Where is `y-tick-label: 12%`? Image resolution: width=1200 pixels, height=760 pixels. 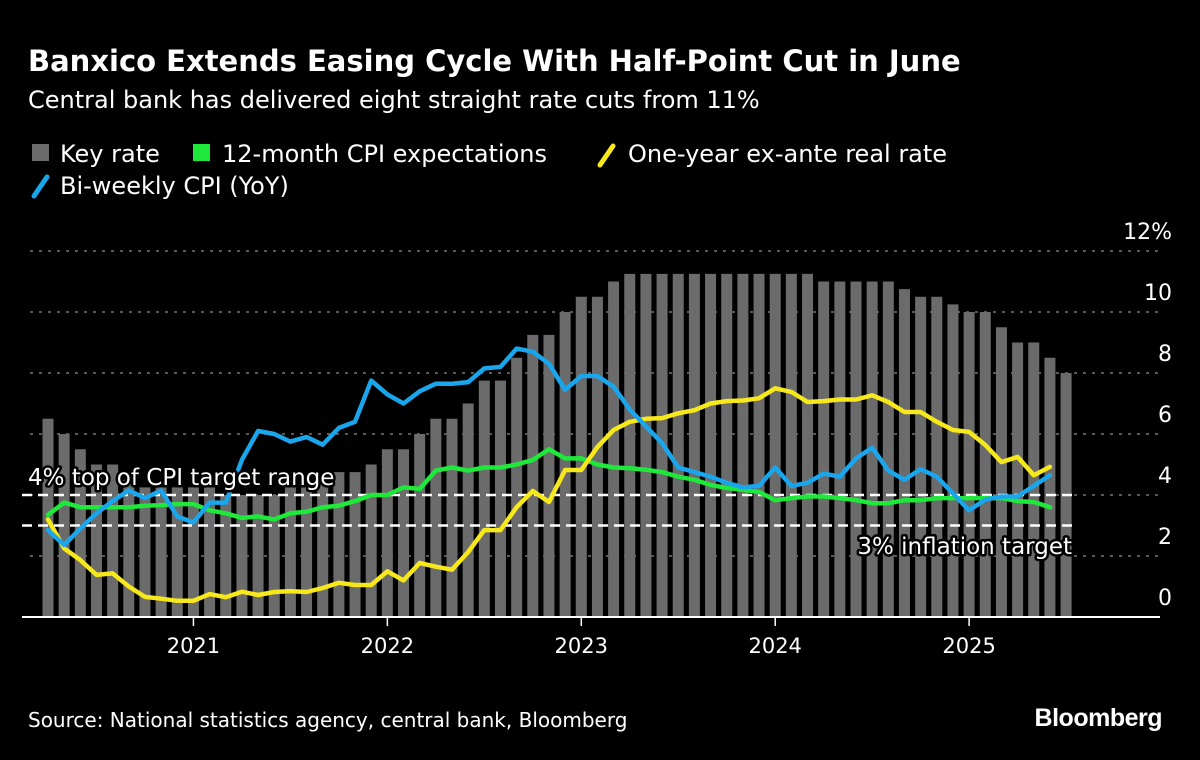
y-tick-label: 12% is located at coordinates (1147, 232).